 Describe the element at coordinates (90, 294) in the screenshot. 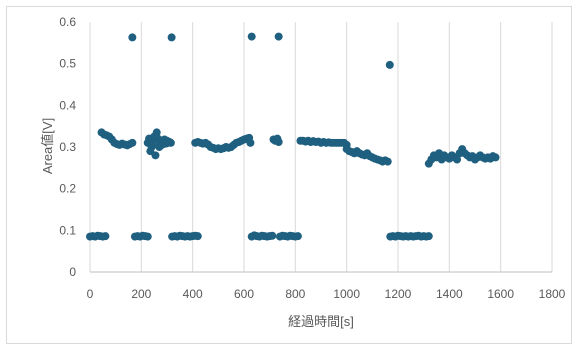

I see `x-tick-label: 0` at that location.